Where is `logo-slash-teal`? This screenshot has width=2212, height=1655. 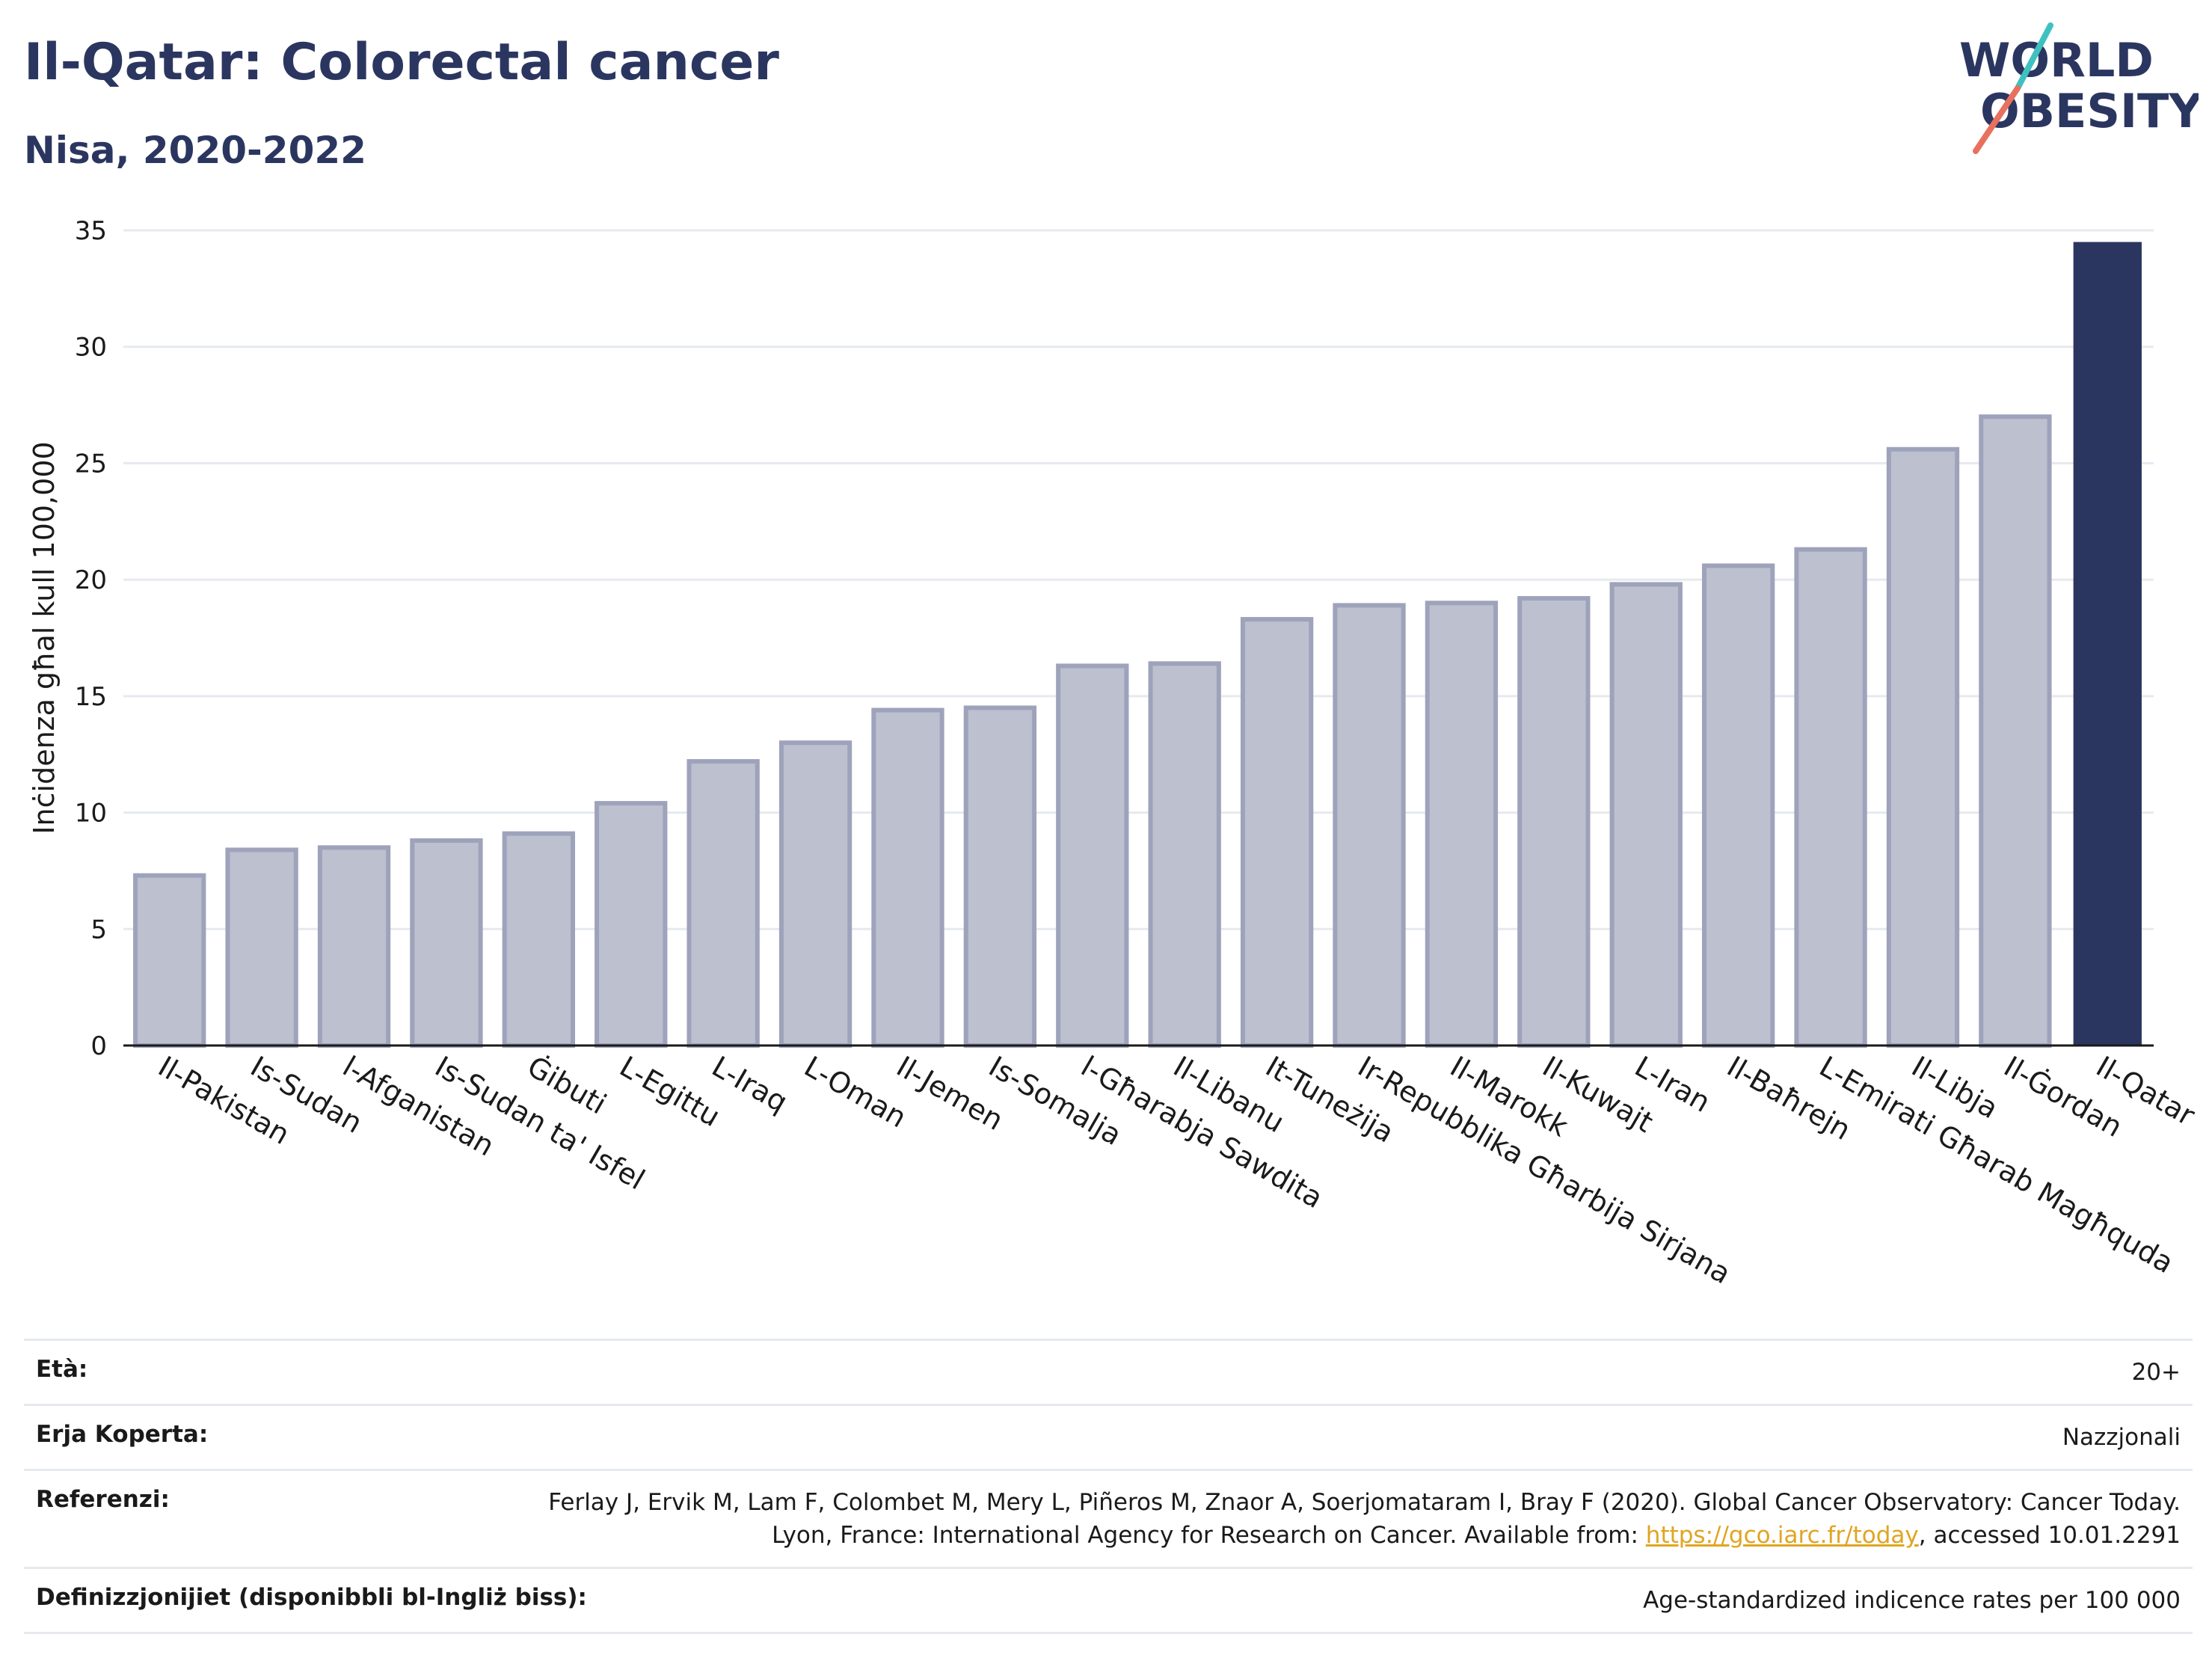 logo-slash-teal is located at coordinates (2034, 56).